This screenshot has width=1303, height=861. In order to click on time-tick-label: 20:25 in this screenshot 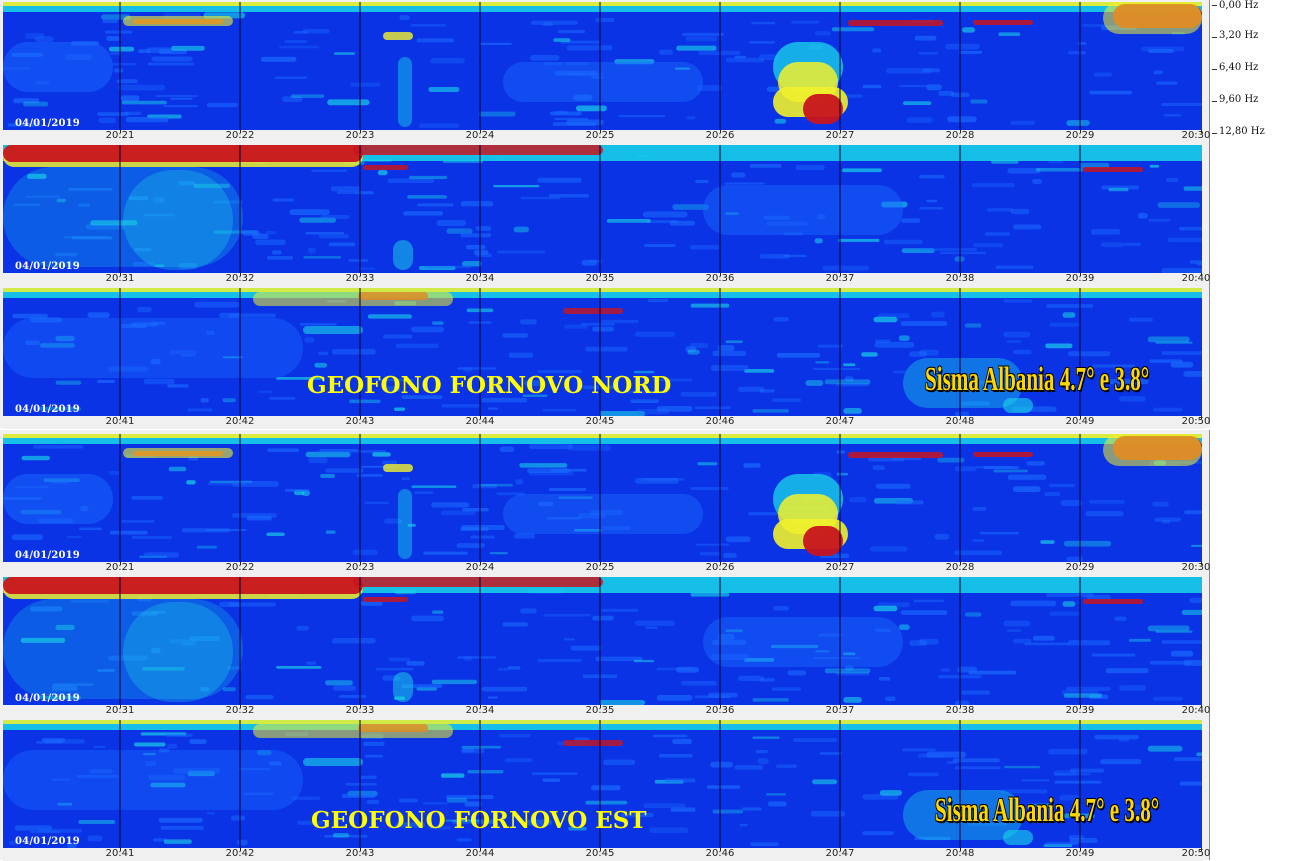, I will do `click(600, 135)`.